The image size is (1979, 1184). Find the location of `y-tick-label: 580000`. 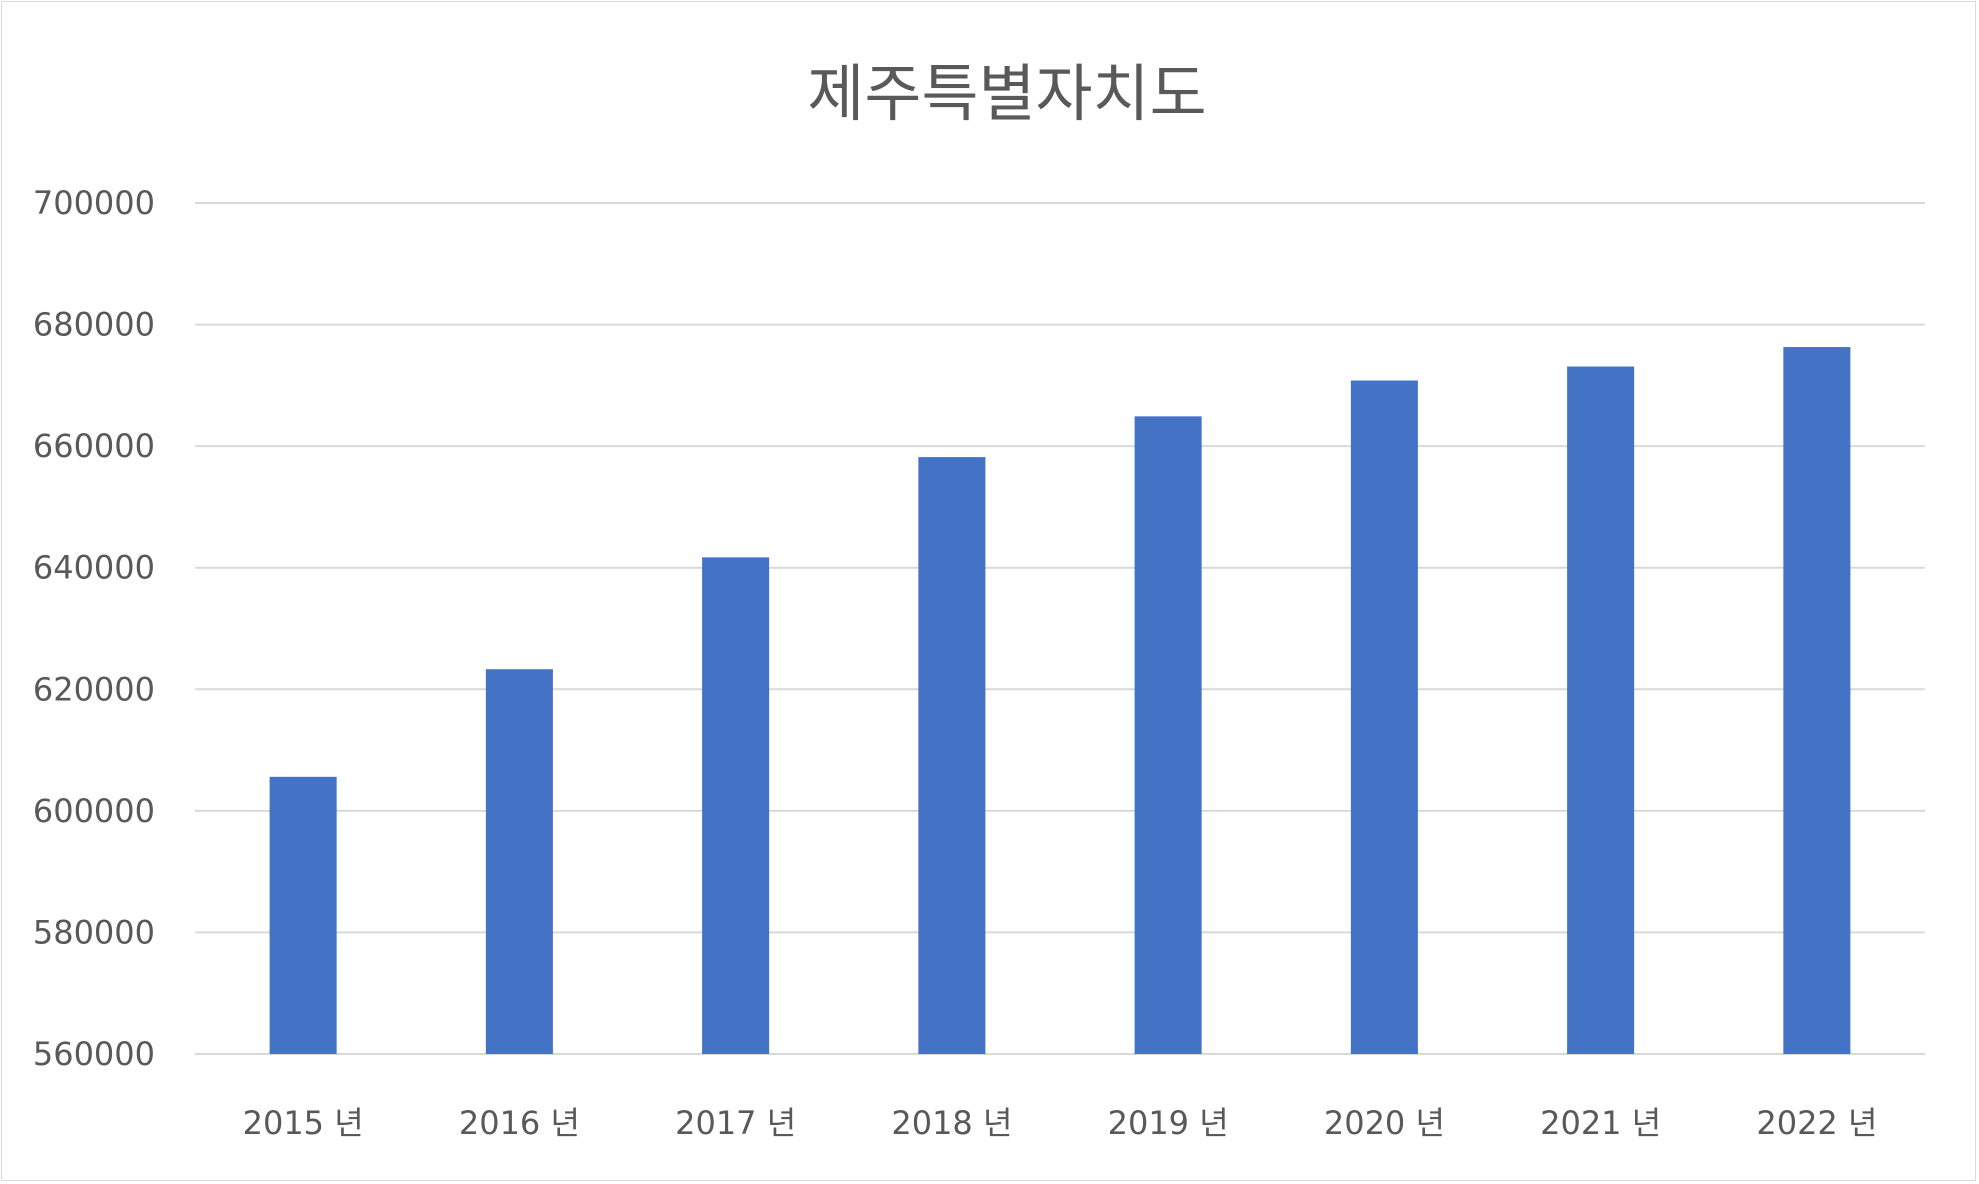

y-tick-label: 580000 is located at coordinates (94, 932).